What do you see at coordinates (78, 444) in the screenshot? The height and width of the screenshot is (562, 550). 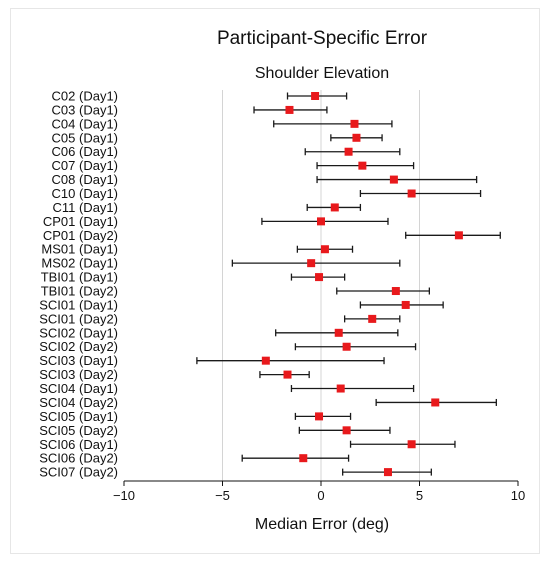 I see `y-tick-label: SCI06 (Day1)` at bounding box center [78, 444].